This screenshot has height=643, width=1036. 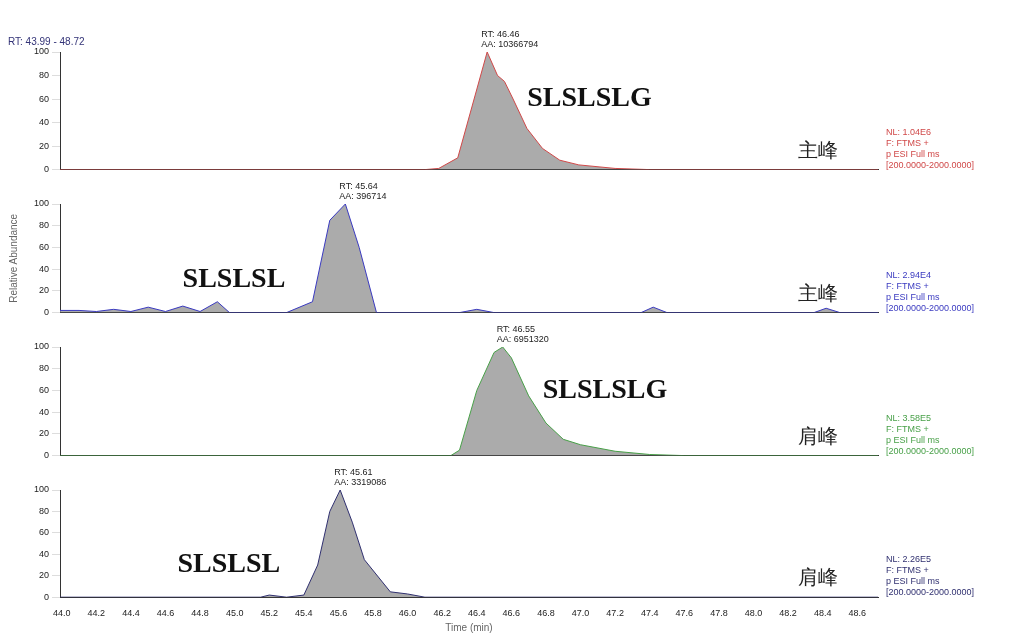 I want to click on x-tick-label: 44.6, so click(x=165, y=613).